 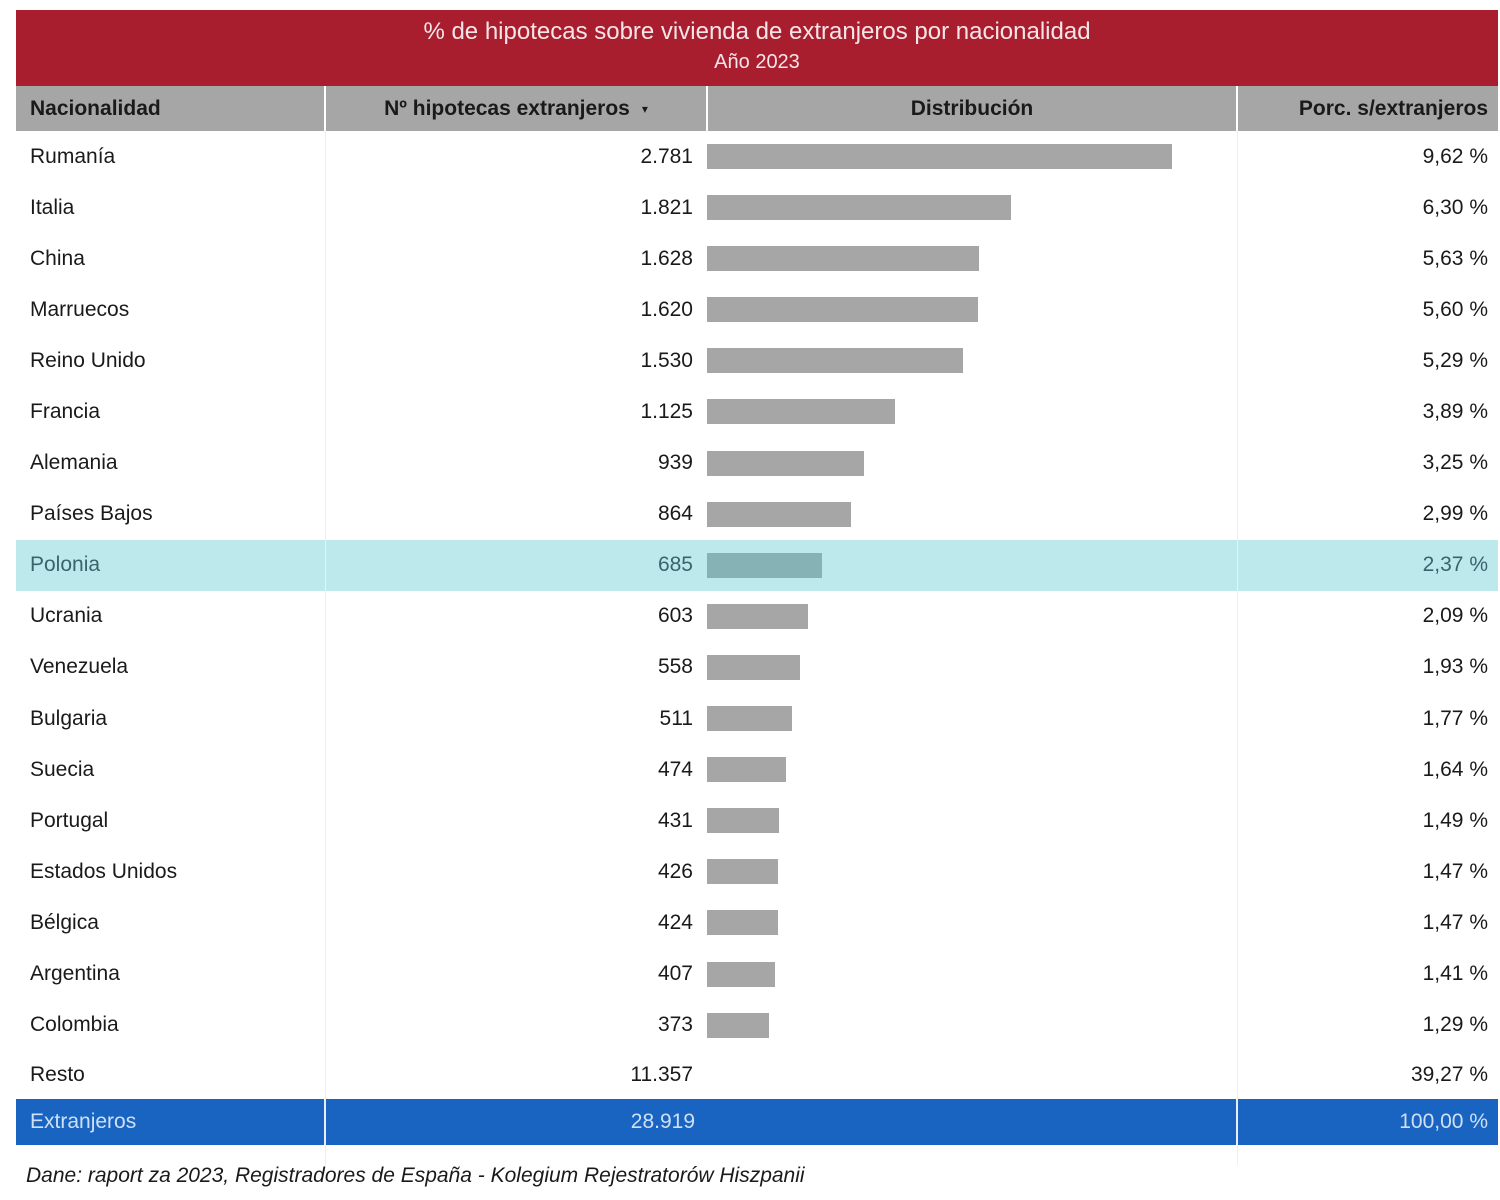 What do you see at coordinates (515, 1074) in the screenshot?
I see `resto-row-count: 11.357` at bounding box center [515, 1074].